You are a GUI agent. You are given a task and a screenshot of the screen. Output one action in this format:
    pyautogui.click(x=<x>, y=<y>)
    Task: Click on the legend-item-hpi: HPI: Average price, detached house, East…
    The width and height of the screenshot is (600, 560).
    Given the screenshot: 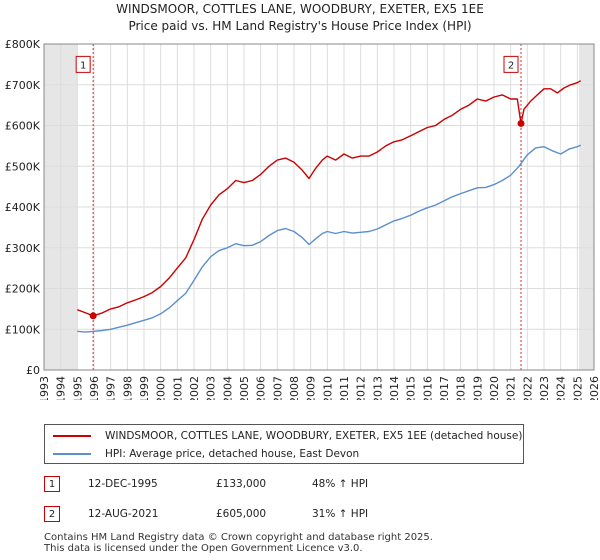 What is the action you would take?
    pyautogui.click(x=206, y=454)
    